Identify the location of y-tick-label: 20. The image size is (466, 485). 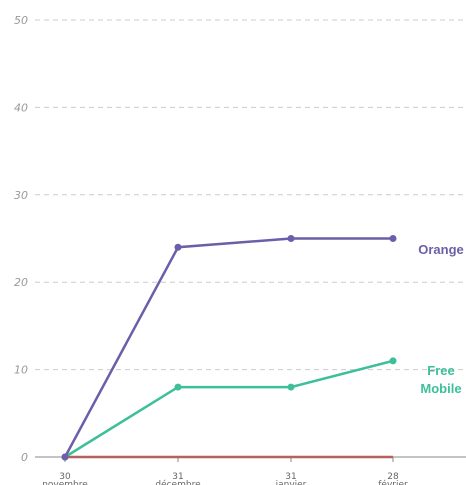
(21, 282).